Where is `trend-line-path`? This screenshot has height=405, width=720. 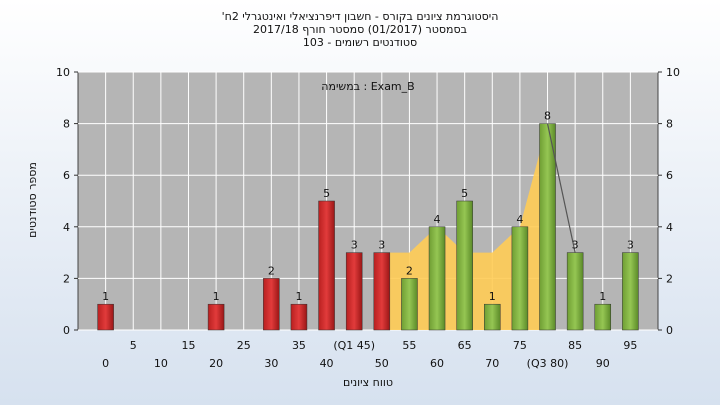
trend-line-path is located at coordinates (561, 188).